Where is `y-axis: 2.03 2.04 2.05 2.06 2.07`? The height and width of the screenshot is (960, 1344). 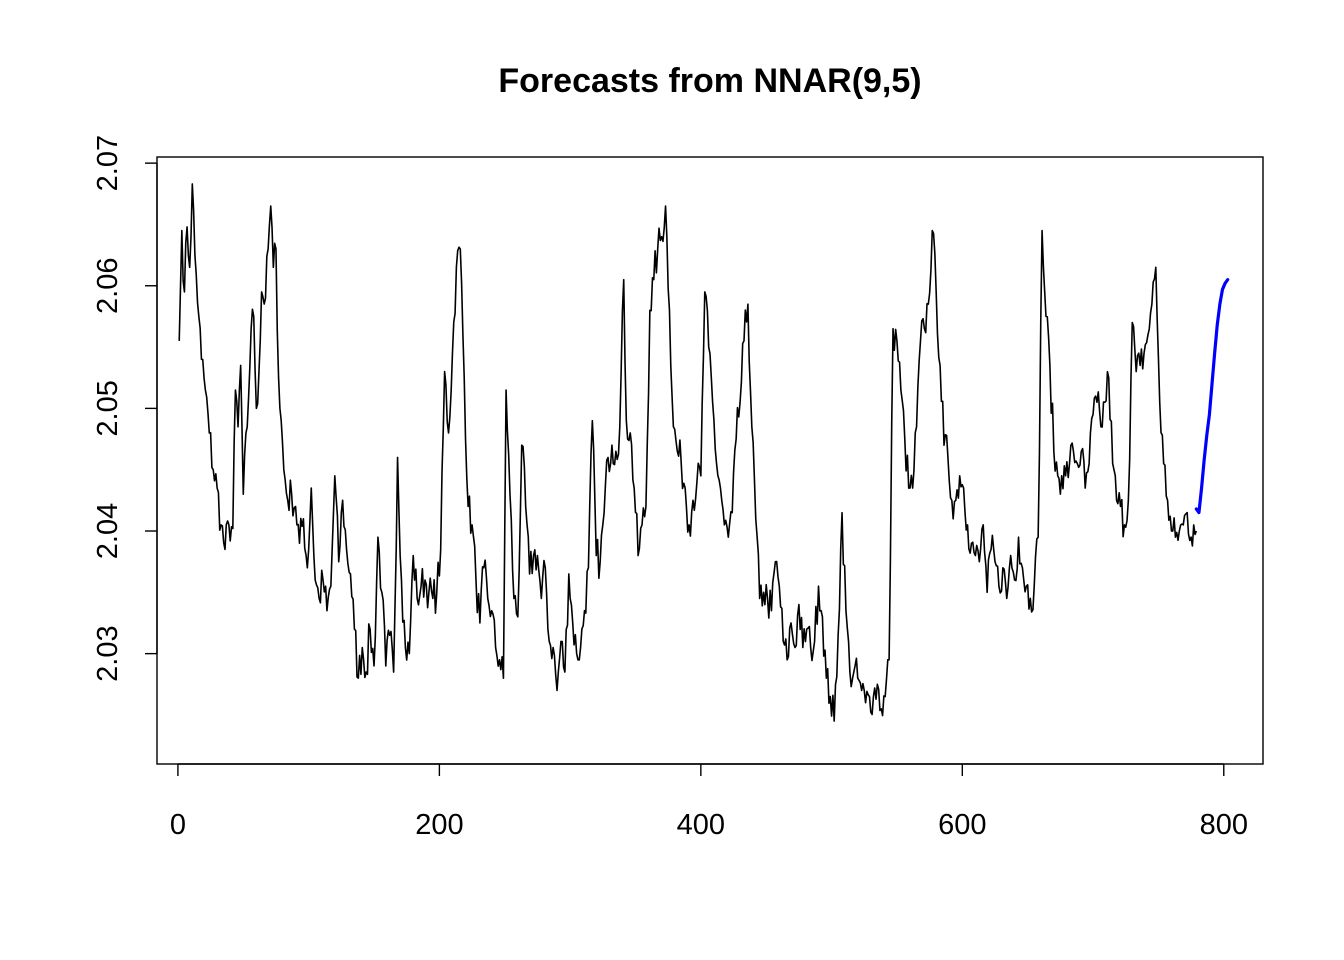 y-axis: 2.03 2.04 2.05 2.06 2.07 is located at coordinates (125, 408).